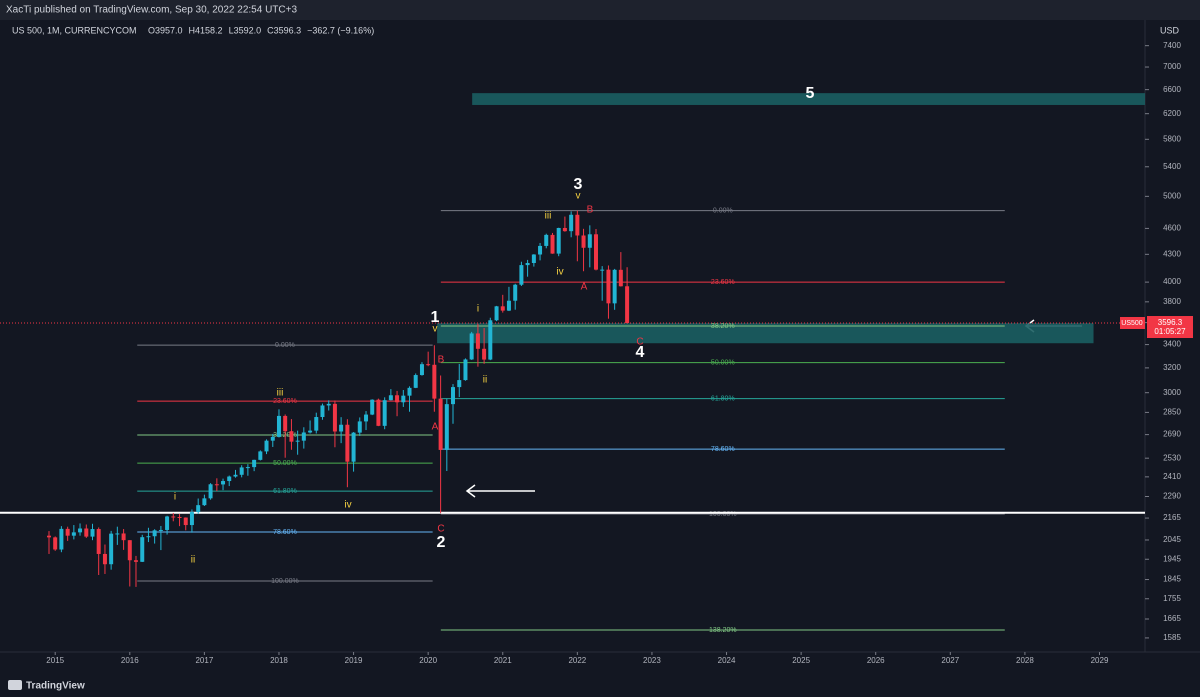 This screenshot has height=697, width=1200. Describe the element at coordinates (1170, 327) in the screenshot. I see `price-tag-bg` at that location.